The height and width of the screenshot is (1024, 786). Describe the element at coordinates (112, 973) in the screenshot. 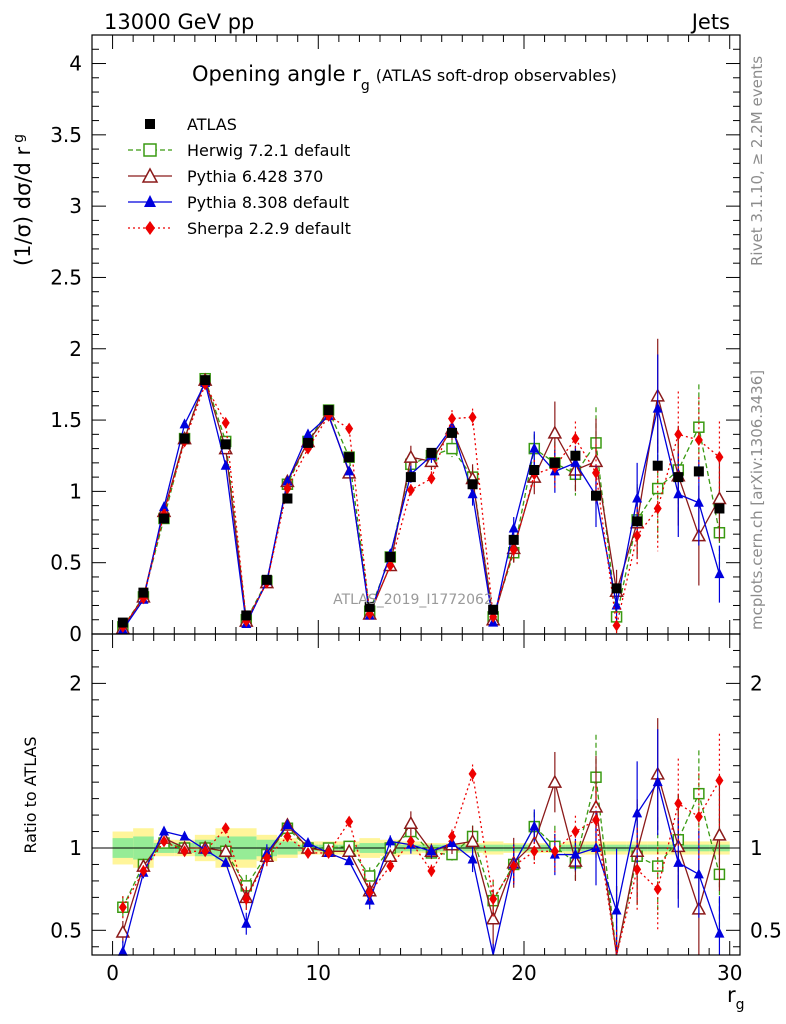

I see `x-tick-label: 0` at that location.